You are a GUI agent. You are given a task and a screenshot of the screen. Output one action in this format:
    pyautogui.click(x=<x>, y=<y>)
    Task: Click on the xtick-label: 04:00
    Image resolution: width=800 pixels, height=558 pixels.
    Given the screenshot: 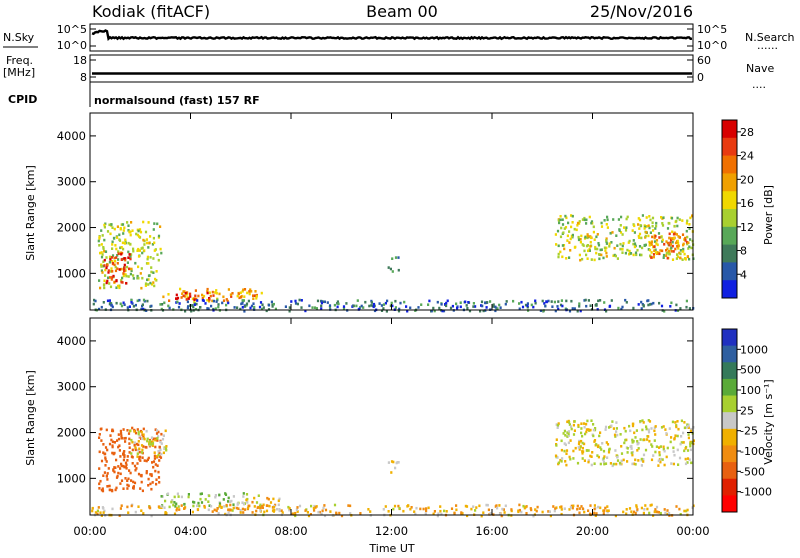 What is the action you would take?
    pyautogui.click(x=190, y=531)
    